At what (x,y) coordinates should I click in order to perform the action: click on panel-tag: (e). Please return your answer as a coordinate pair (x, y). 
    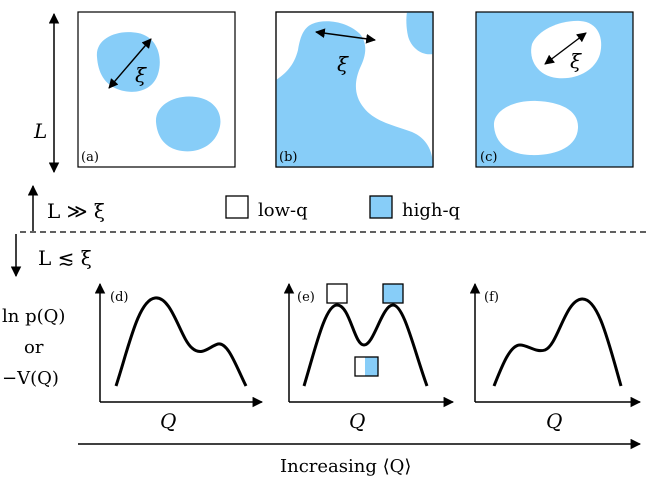
    Looking at the image, I should click on (306, 297).